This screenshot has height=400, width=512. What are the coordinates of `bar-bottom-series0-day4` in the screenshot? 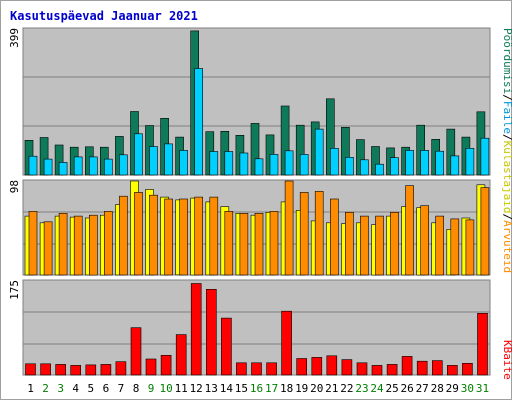 It's located at (75, 370).